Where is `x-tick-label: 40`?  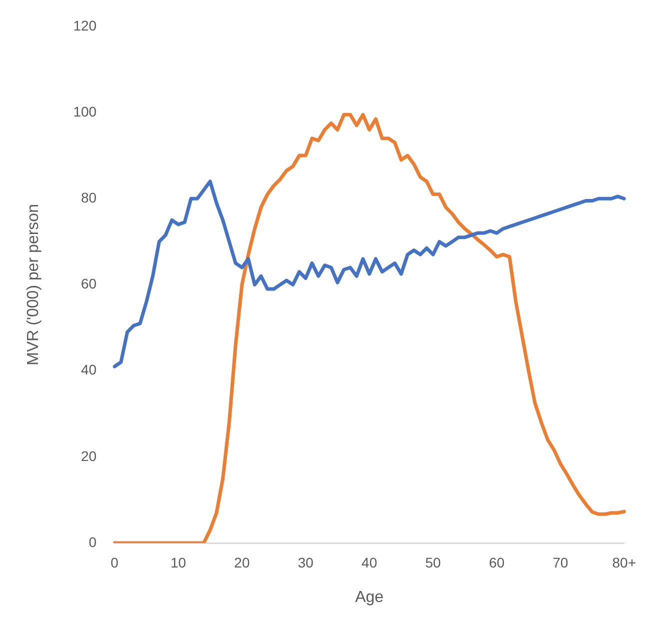 x-tick-label: 40 is located at coordinates (370, 562).